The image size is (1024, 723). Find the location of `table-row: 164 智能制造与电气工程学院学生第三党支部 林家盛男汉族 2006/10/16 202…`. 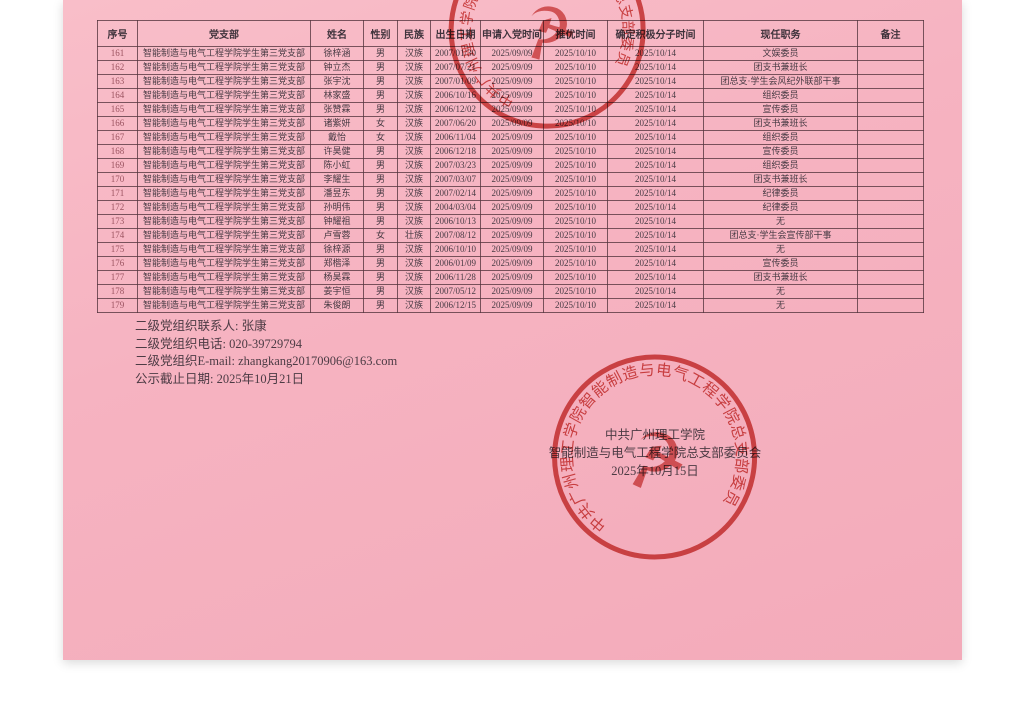

table-row: 164 智能制造与电气工程学院学生第三党支部 林家盛男汉族 2006/10/16 202… is located at coordinates (510, 95).